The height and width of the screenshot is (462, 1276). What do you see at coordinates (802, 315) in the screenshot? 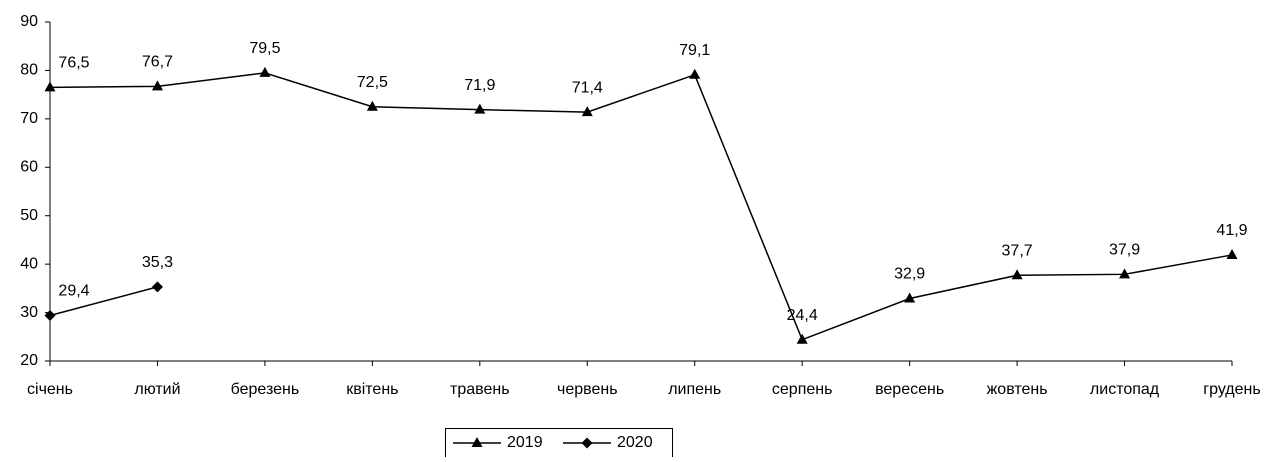
I see `data-label: 24,4` at bounding box center [802, 315].